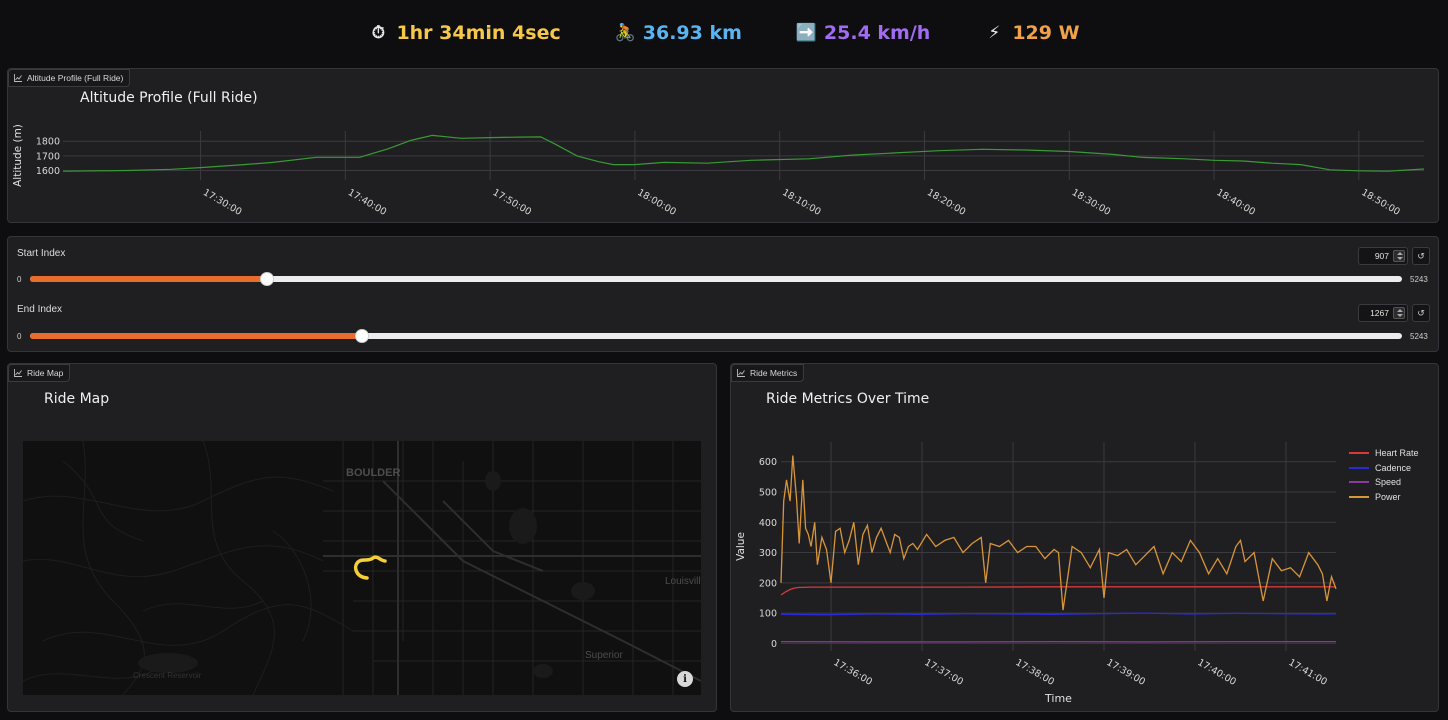 Image resolution: width=1448 pixels, height=720 pixels. Describe the element at coordinates (877, 33) in the screenshot. I see `speed-value: 25.4 km/h` at that location.